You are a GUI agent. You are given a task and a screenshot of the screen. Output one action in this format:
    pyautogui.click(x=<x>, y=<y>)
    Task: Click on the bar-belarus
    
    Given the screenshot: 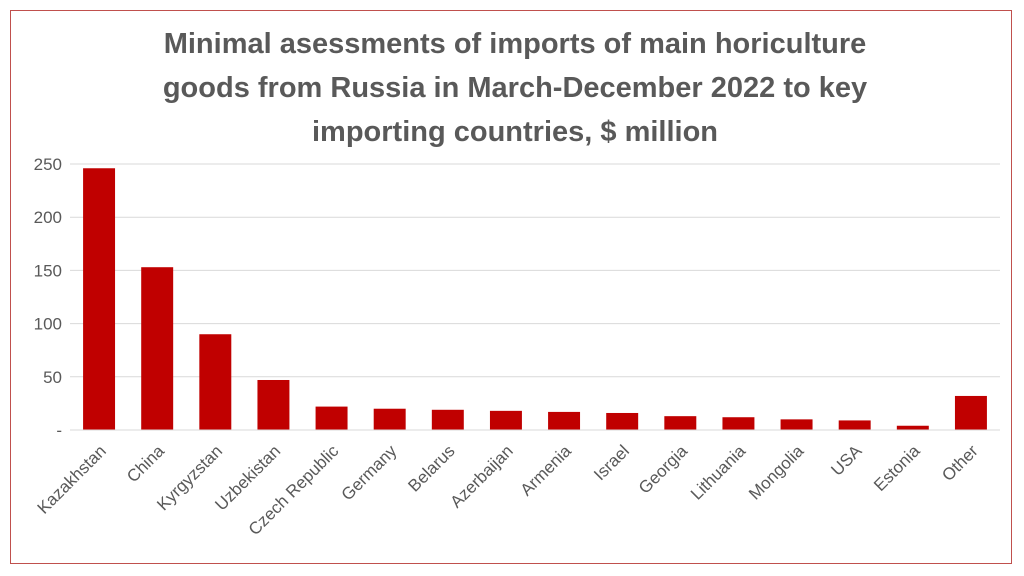 What is the action you would take?
    pyautogui.click(x=447, y=419)
    